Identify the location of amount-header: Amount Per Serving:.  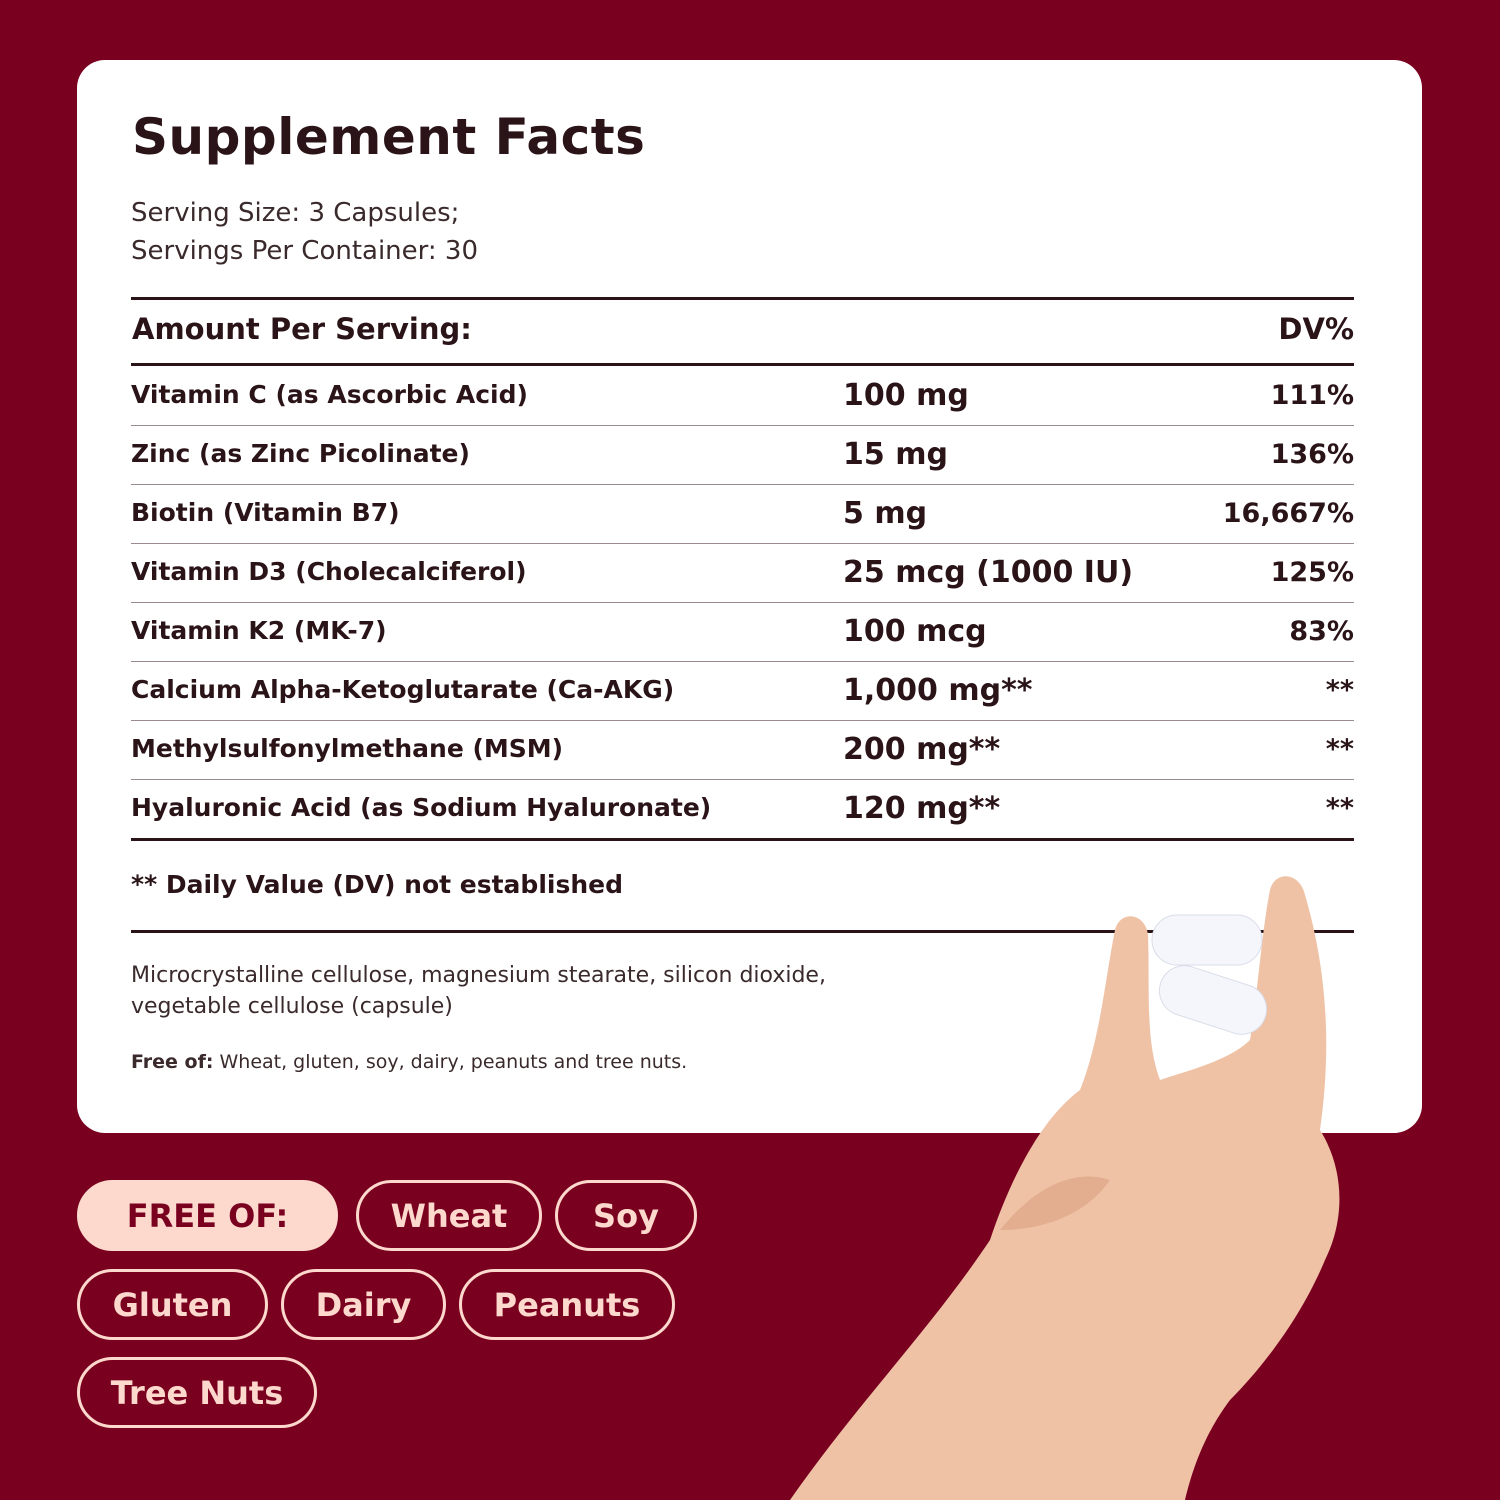
(302, 329).